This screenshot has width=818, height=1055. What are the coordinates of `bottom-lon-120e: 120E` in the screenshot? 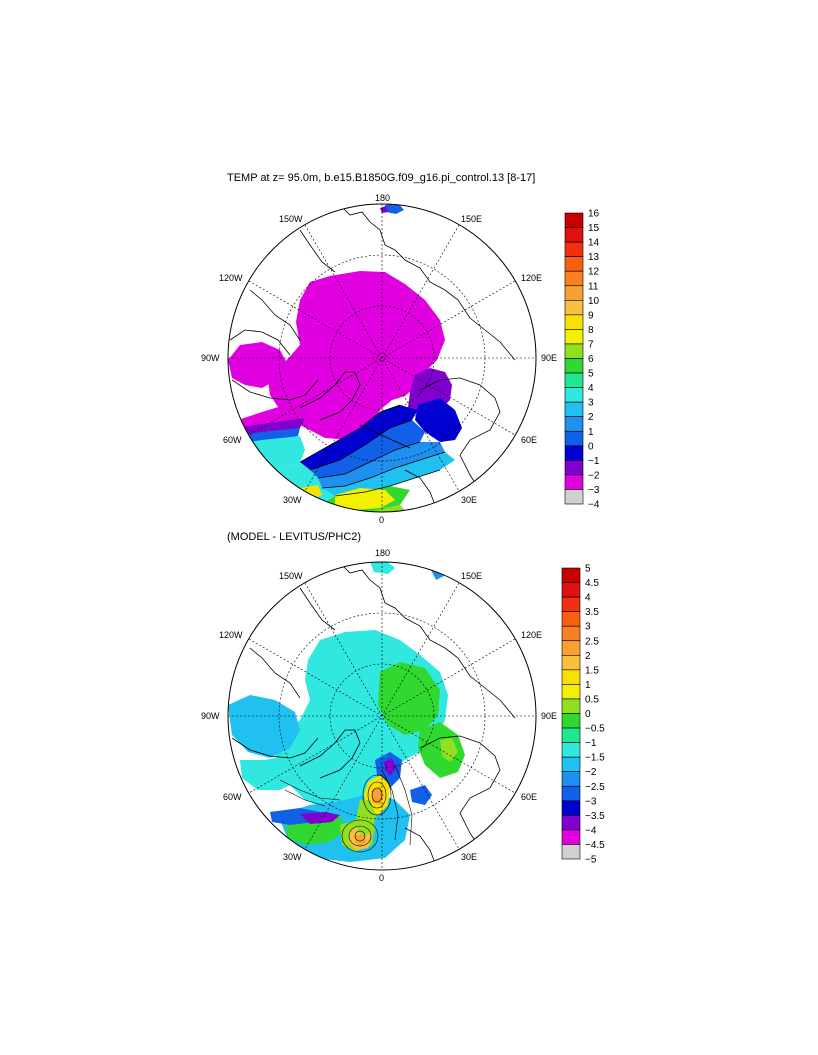 It's located at (531, 635).